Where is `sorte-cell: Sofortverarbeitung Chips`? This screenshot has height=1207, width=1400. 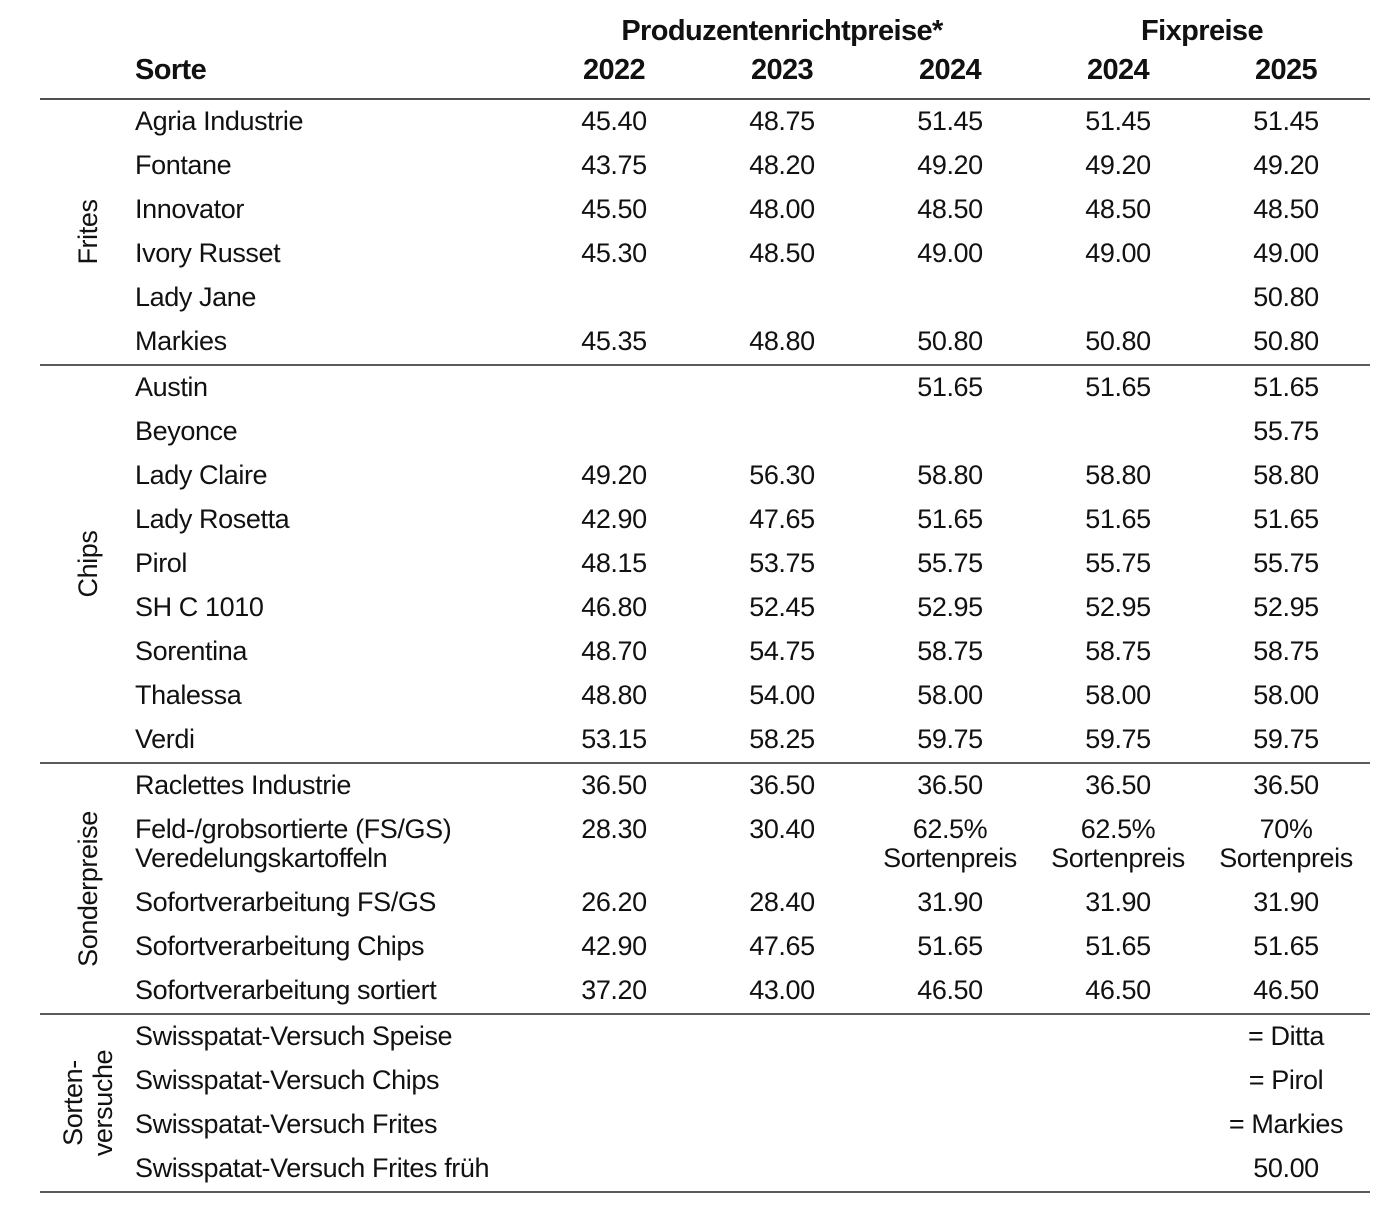
sorte-cell: Sofortverarbeitung Chips is located at coordinates (280, 946).